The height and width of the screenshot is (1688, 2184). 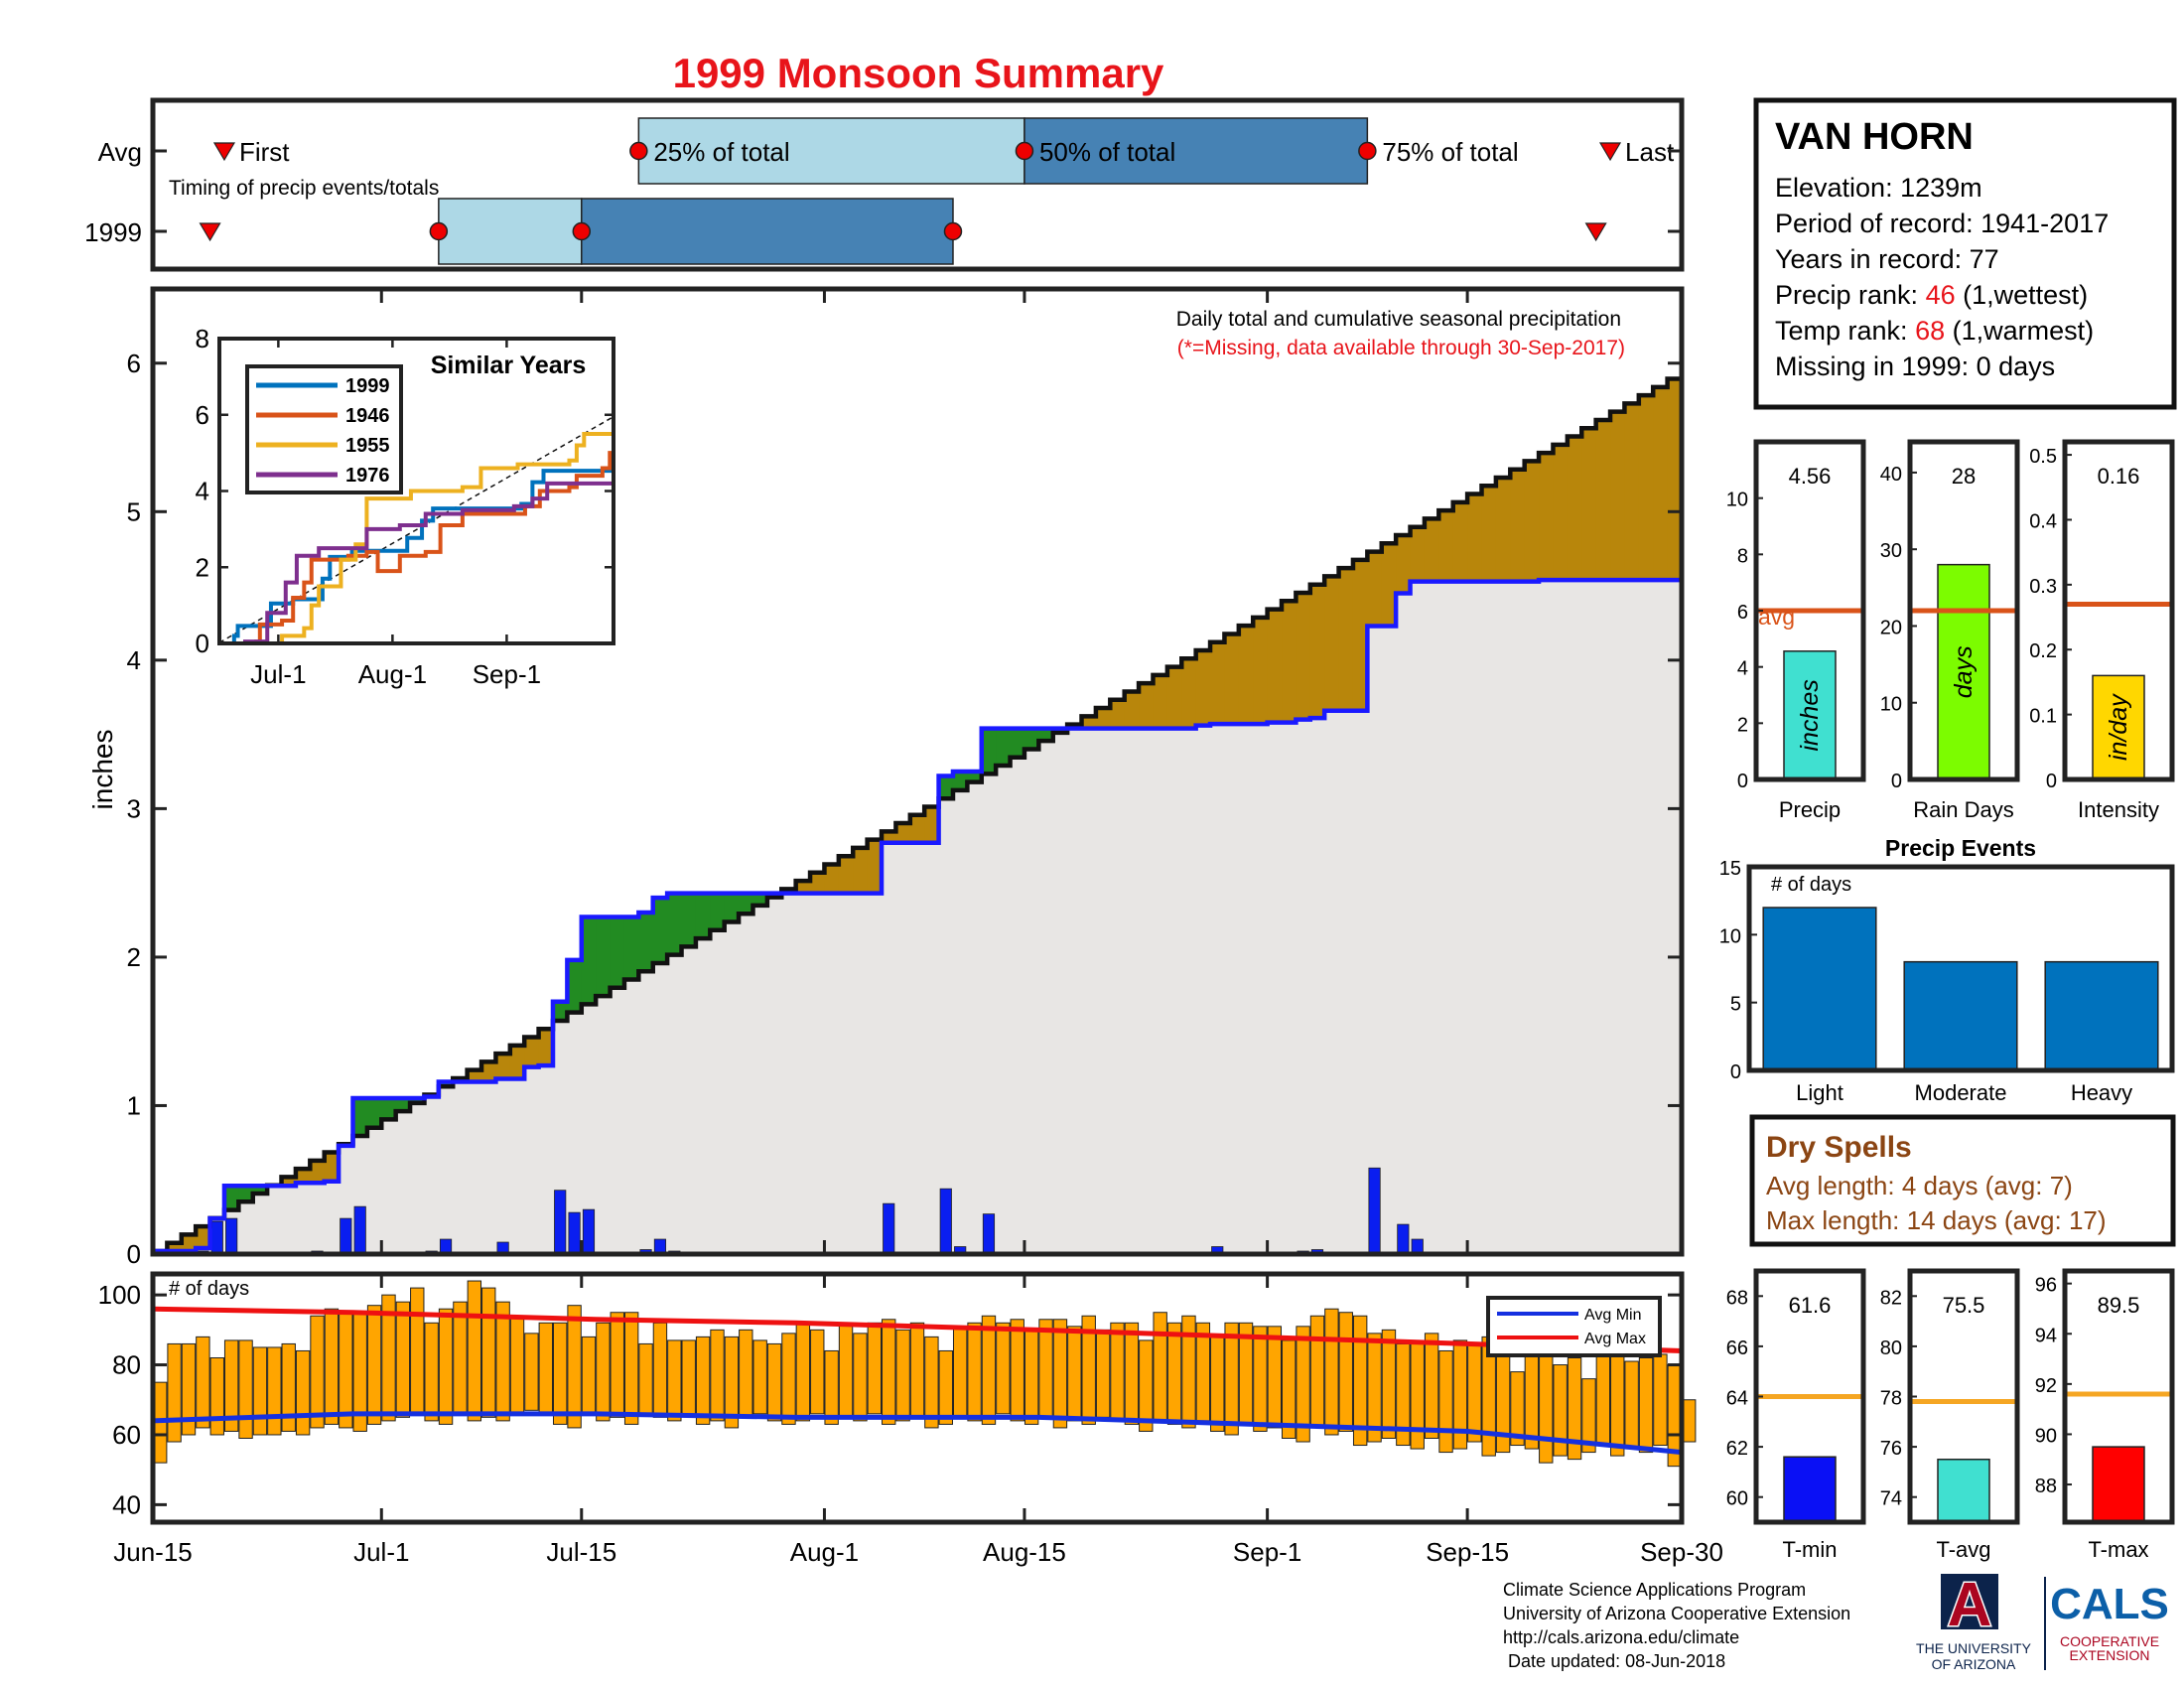 I want to click on station-elevation: Elevation: 1239m, so click(x=1878, y=188).